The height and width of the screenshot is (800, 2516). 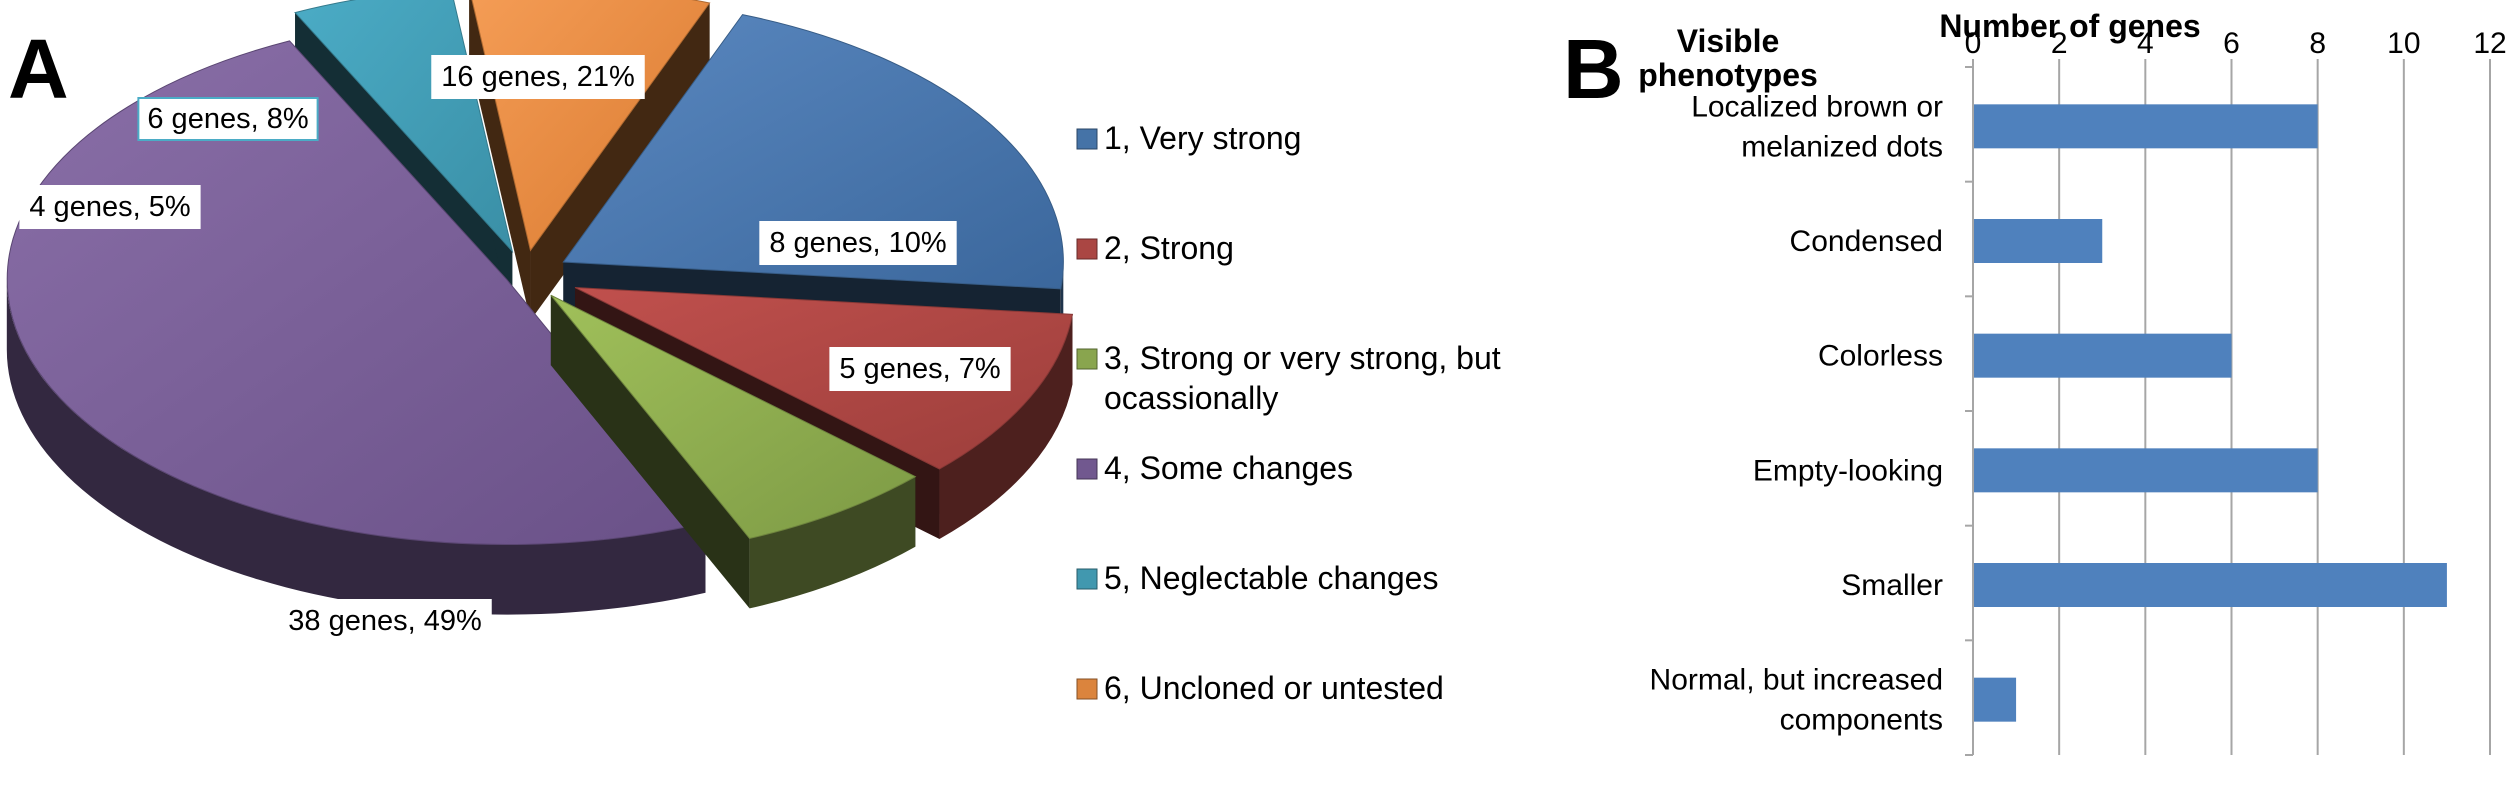 I want to click on x-axis-title: Number of genes, so click(x=2069, y=26).